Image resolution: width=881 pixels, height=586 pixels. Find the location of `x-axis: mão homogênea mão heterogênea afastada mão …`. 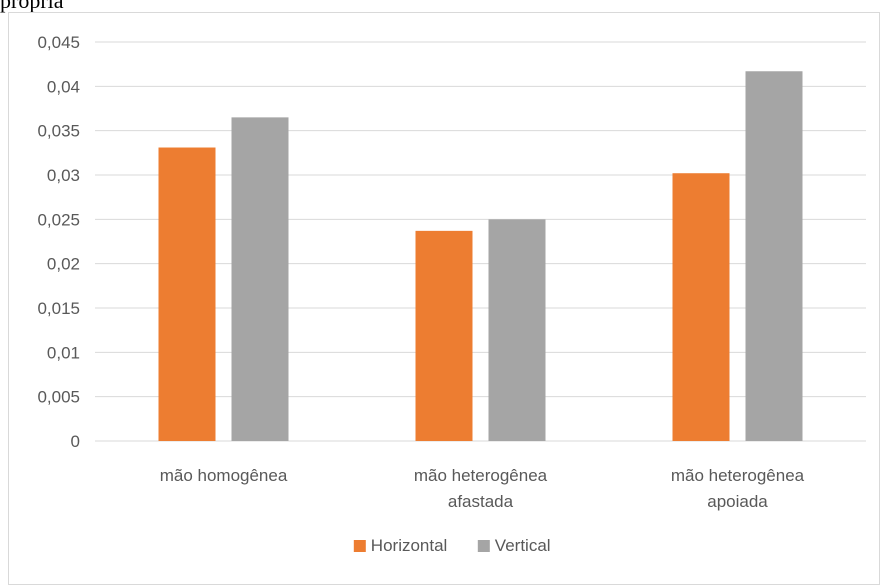

x-axis: mão homogênea mão heterogênea afastada mão … is located at coordinates (482, 488).